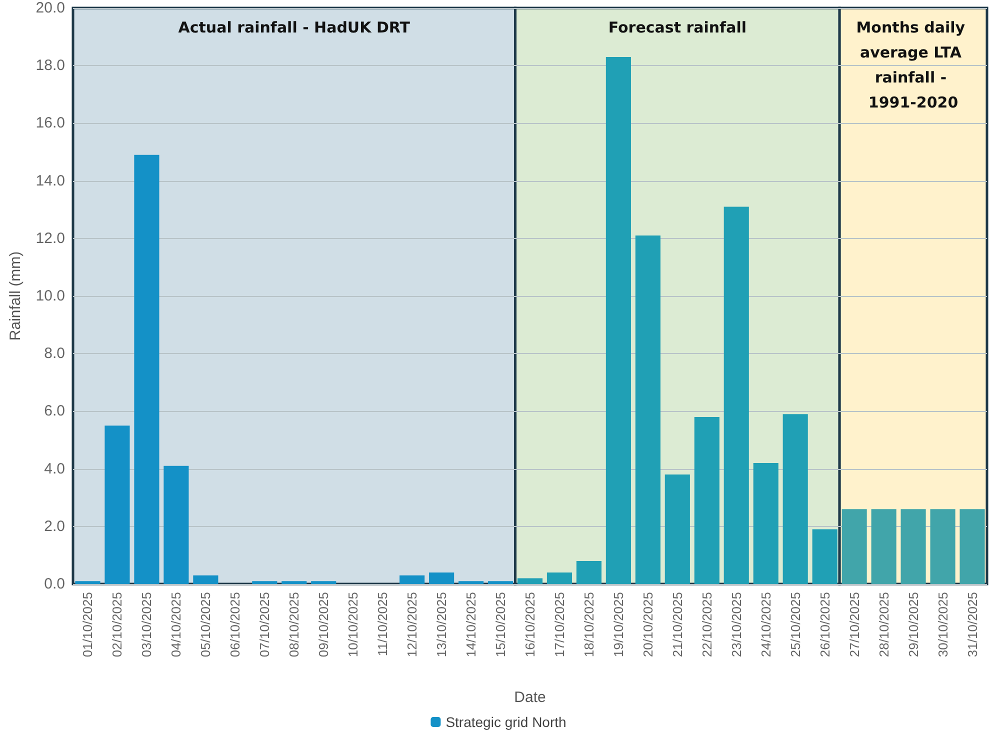 The image size is (997, 742). What do you see at coordinates (972, 625) in the screenshot?
I see `x-tick-label: 31/10/2025` at bounding box center [972, 625].